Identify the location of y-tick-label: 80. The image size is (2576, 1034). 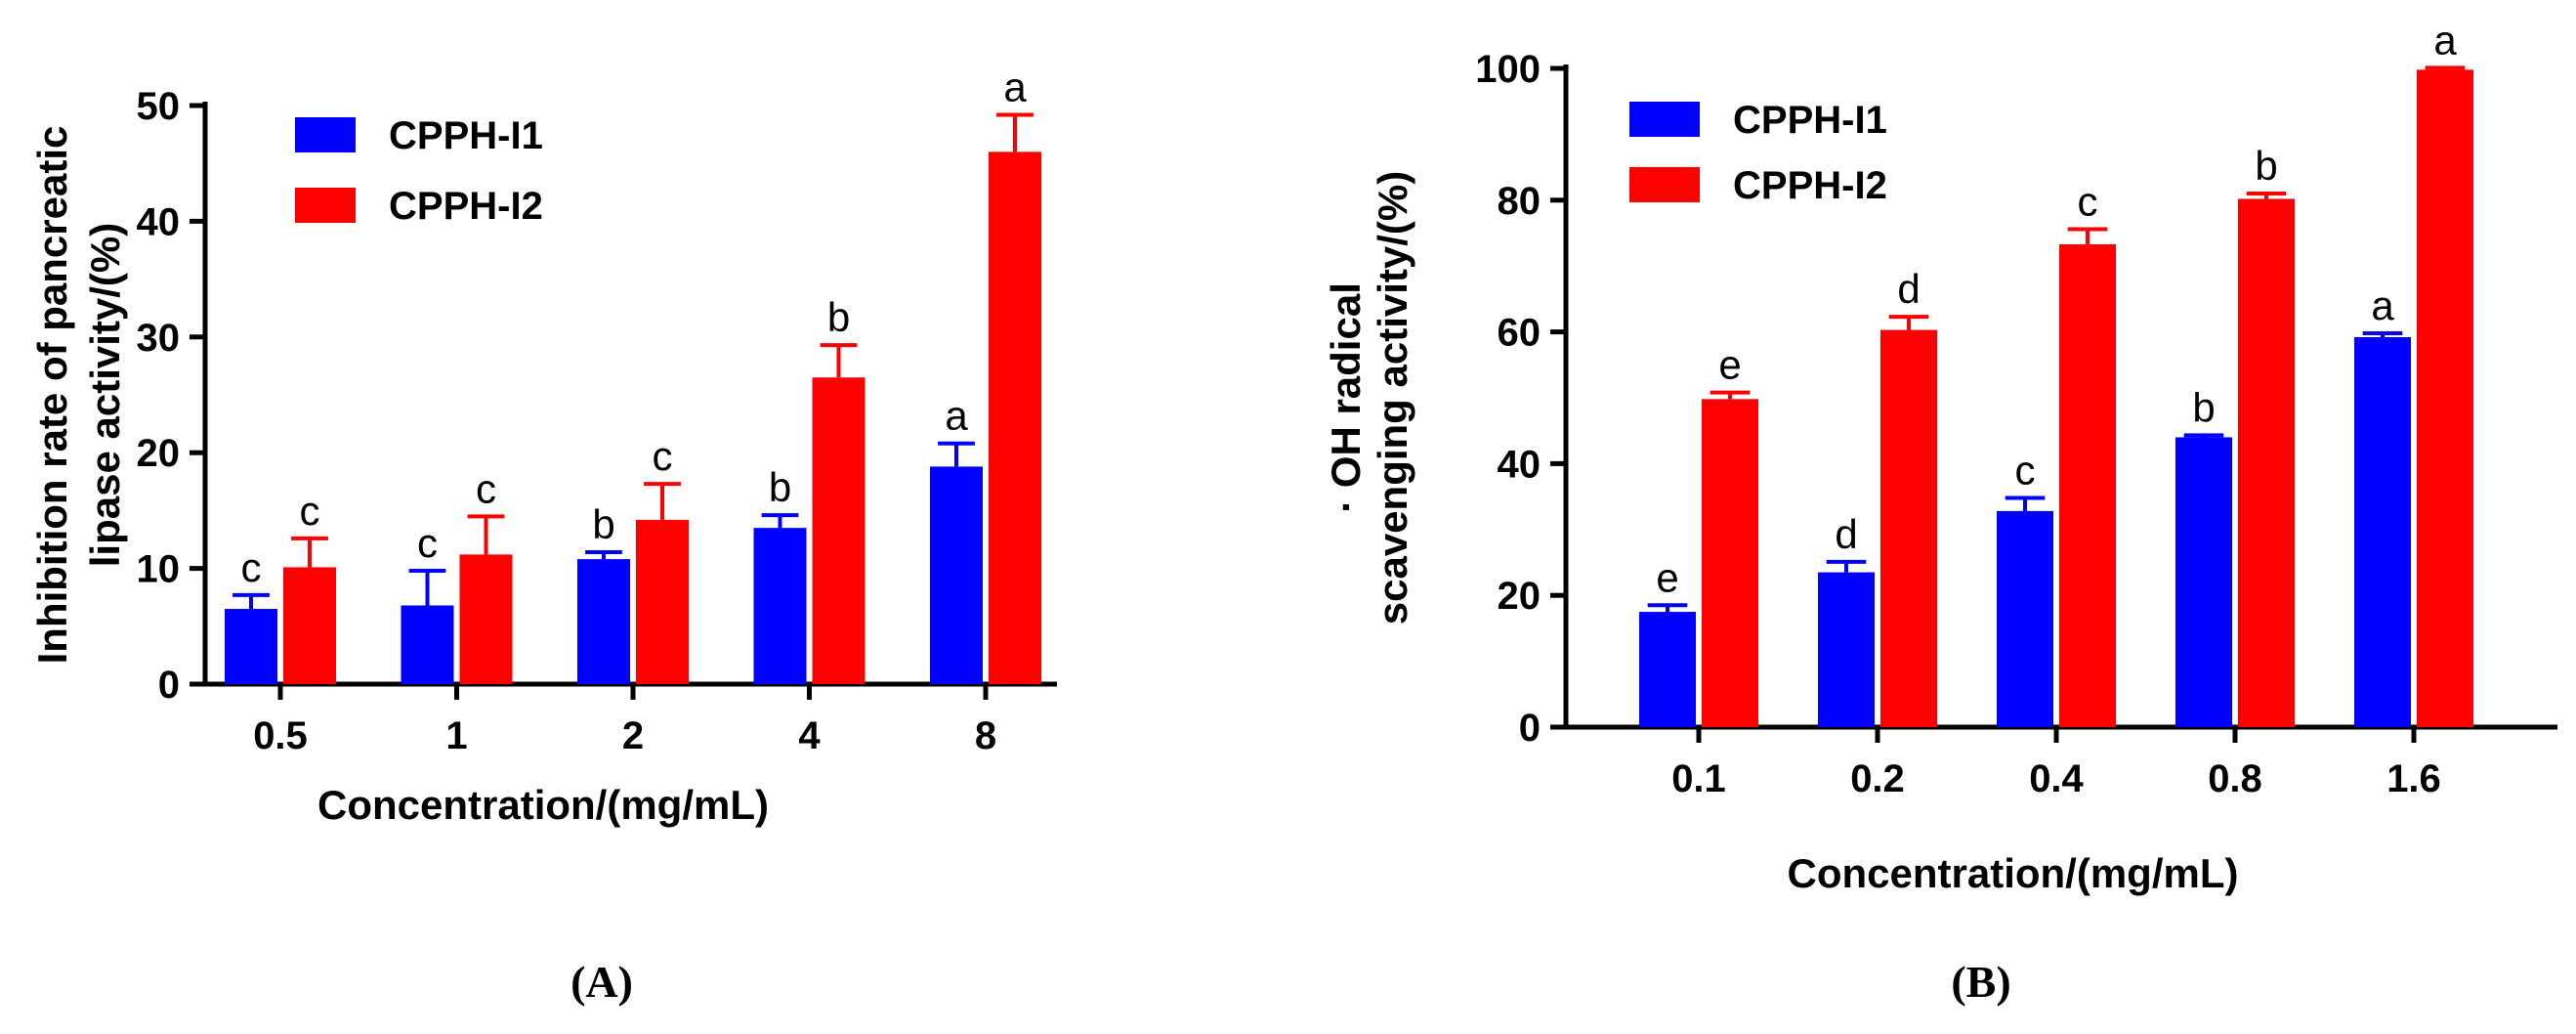
(1519, 202).